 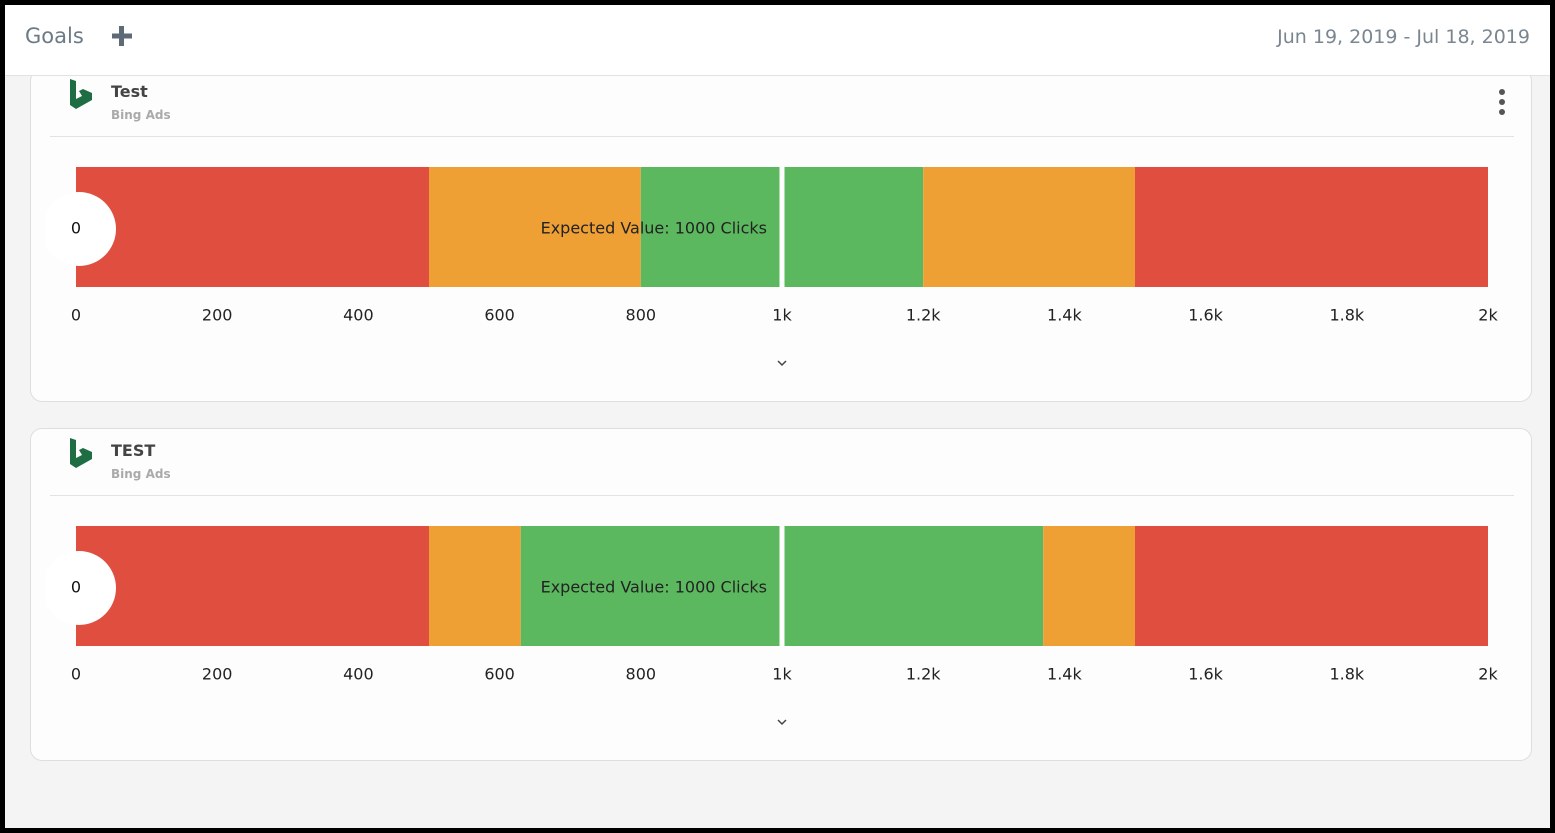 What do you see at coordinates (129, 91) in the screenshot?
I see `card-title: Test` at bounding box center [129, 91].